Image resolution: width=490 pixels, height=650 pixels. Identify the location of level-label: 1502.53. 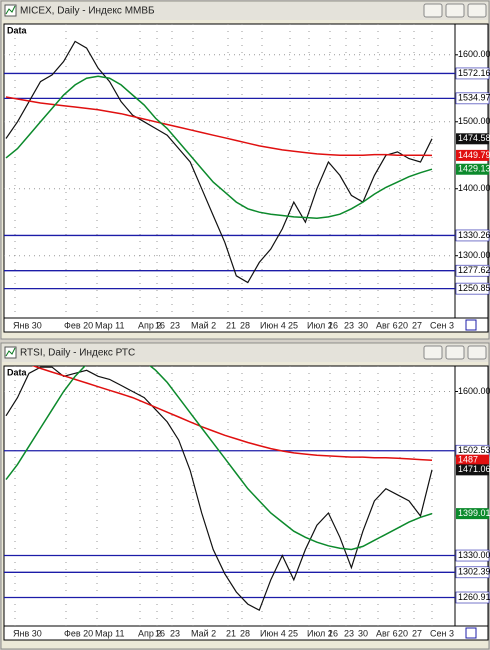
(474, 450).